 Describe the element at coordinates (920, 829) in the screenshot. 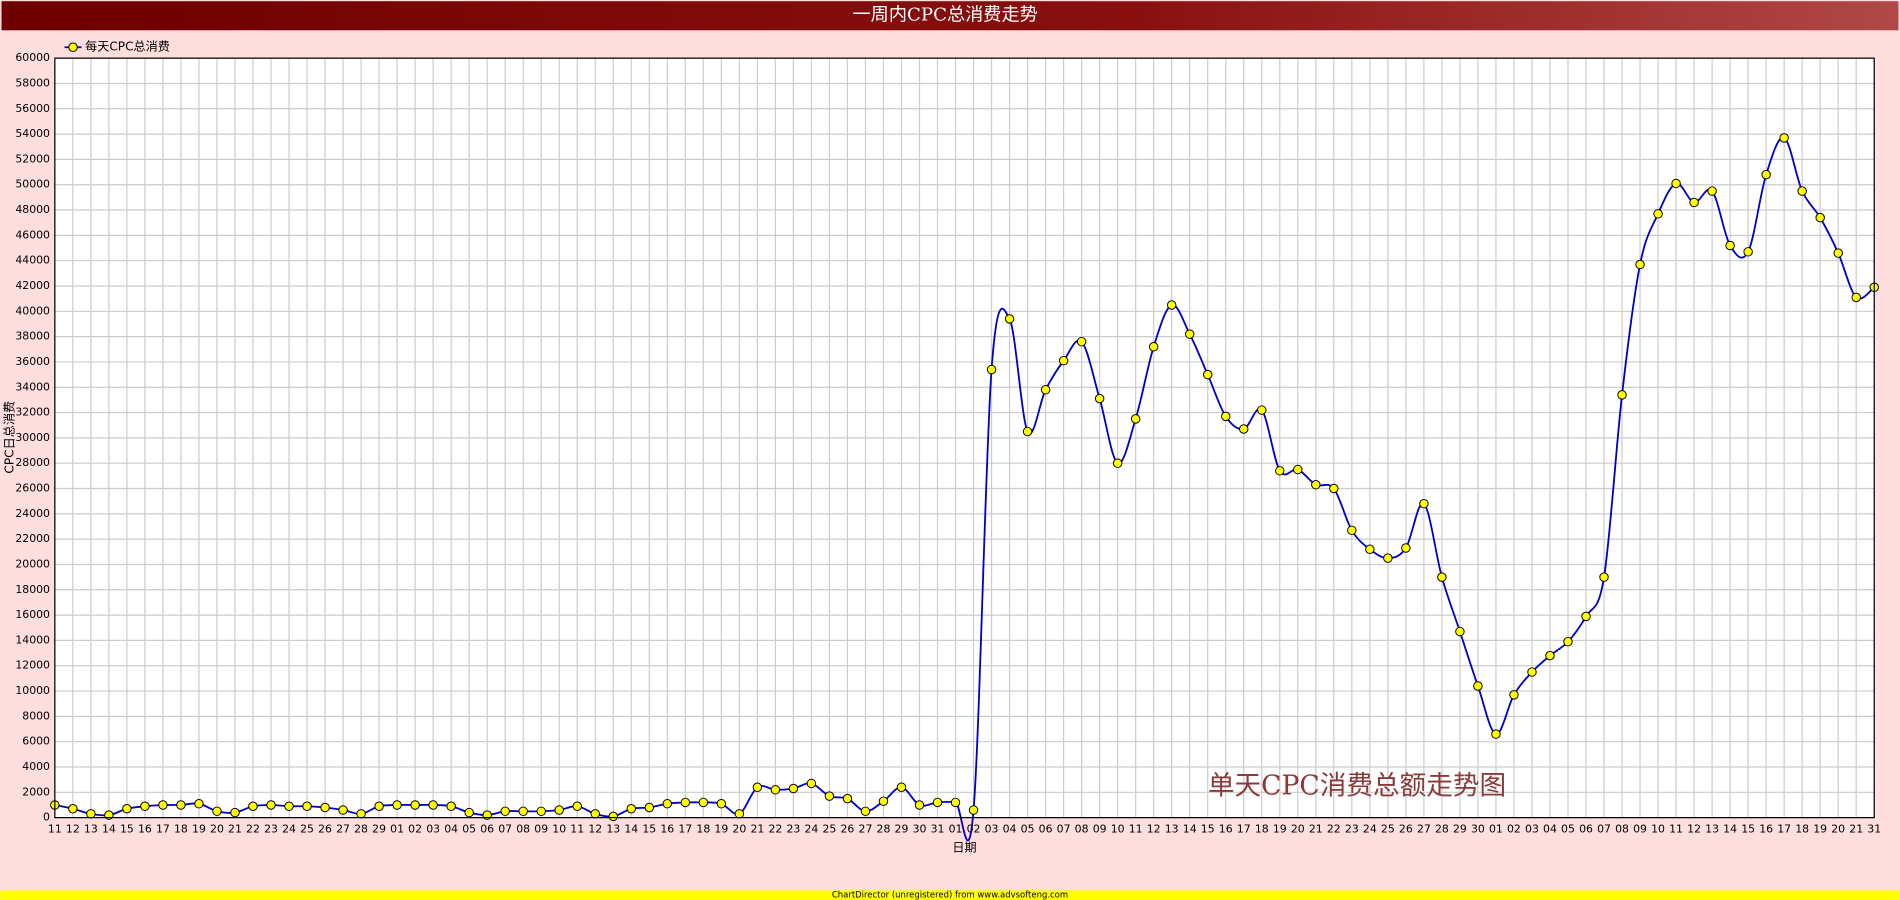

I see `x-tick-label: 30` at that location.